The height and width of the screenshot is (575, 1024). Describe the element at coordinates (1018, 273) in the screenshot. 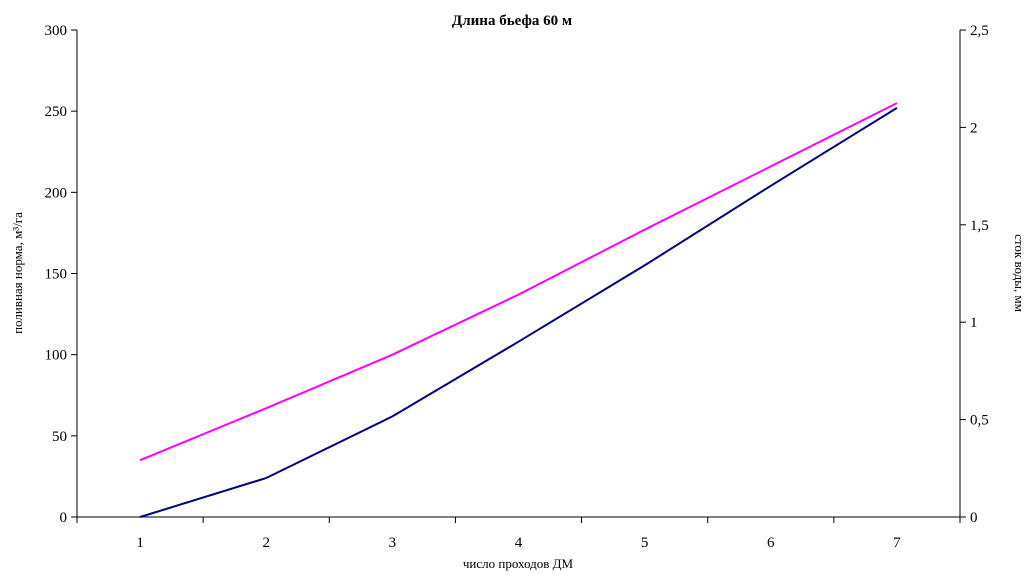

I see `right-y-axis-title: сток воды, мм` at that location.